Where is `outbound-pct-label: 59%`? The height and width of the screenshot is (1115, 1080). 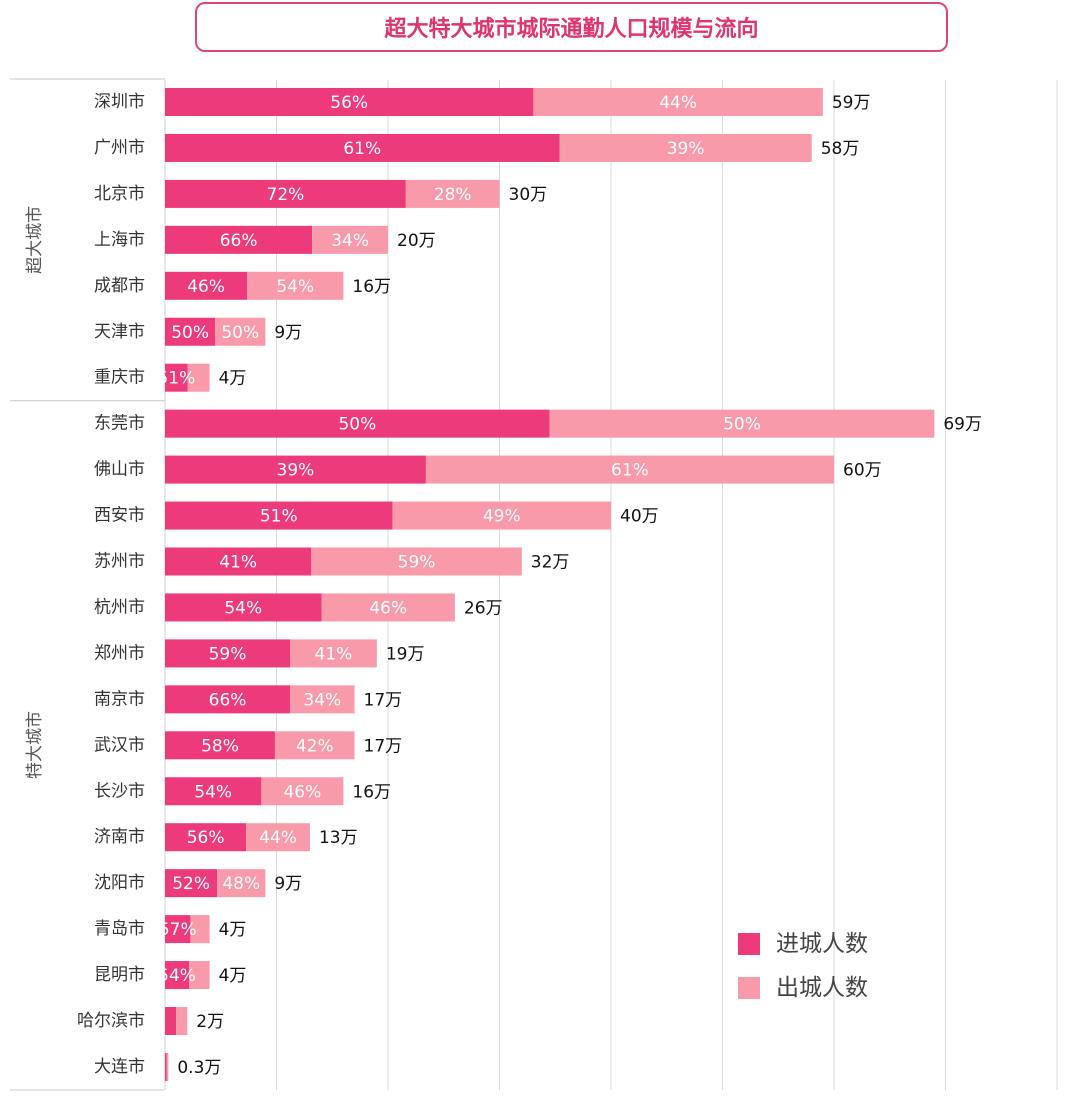 outbound-pct-label: 59% is located at coordinates (417, 563).